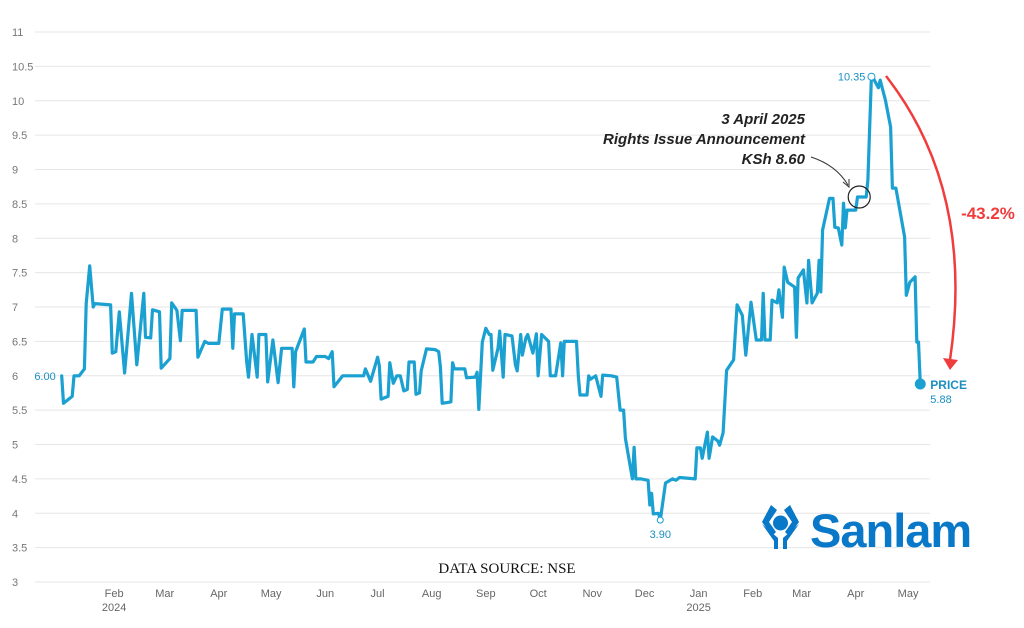  Describe the element at coordinates (920, 384) in the screenshot. I see `last-point-marker` at that location.